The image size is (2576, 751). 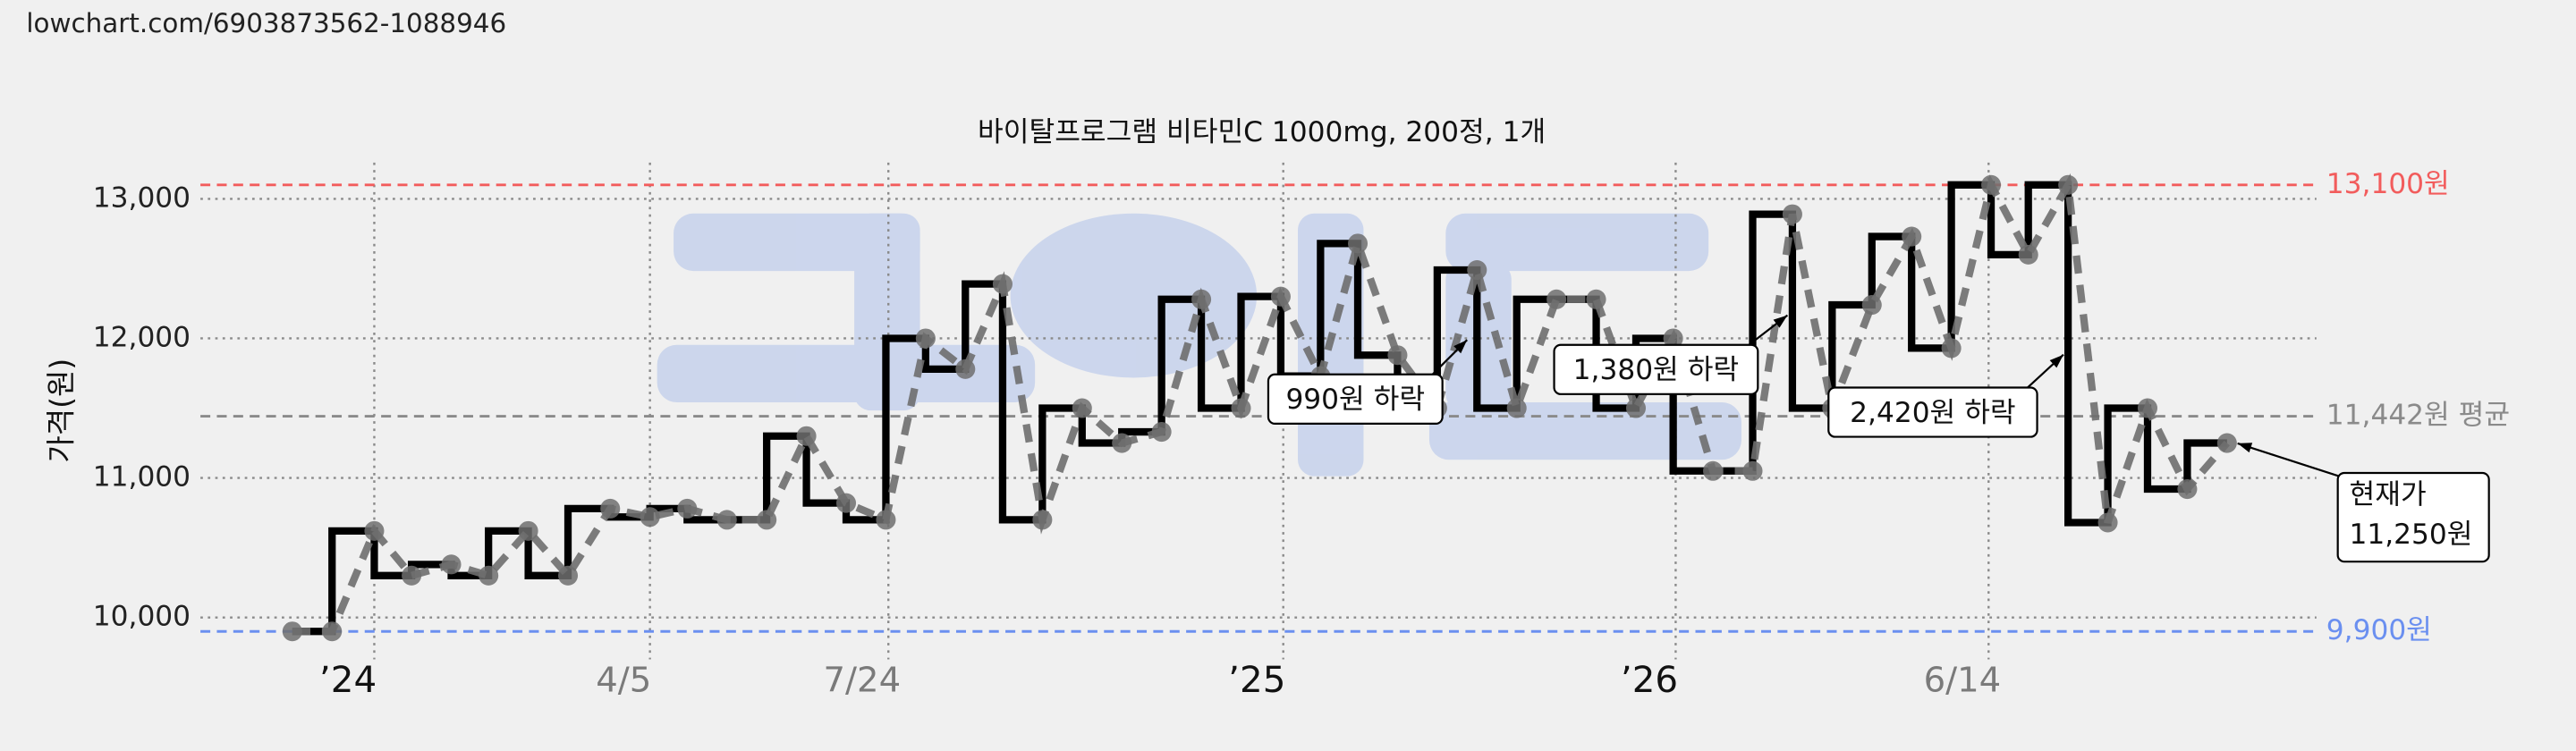 I want to click on y-tick-label: 11,000, so click(x=142, y=477).